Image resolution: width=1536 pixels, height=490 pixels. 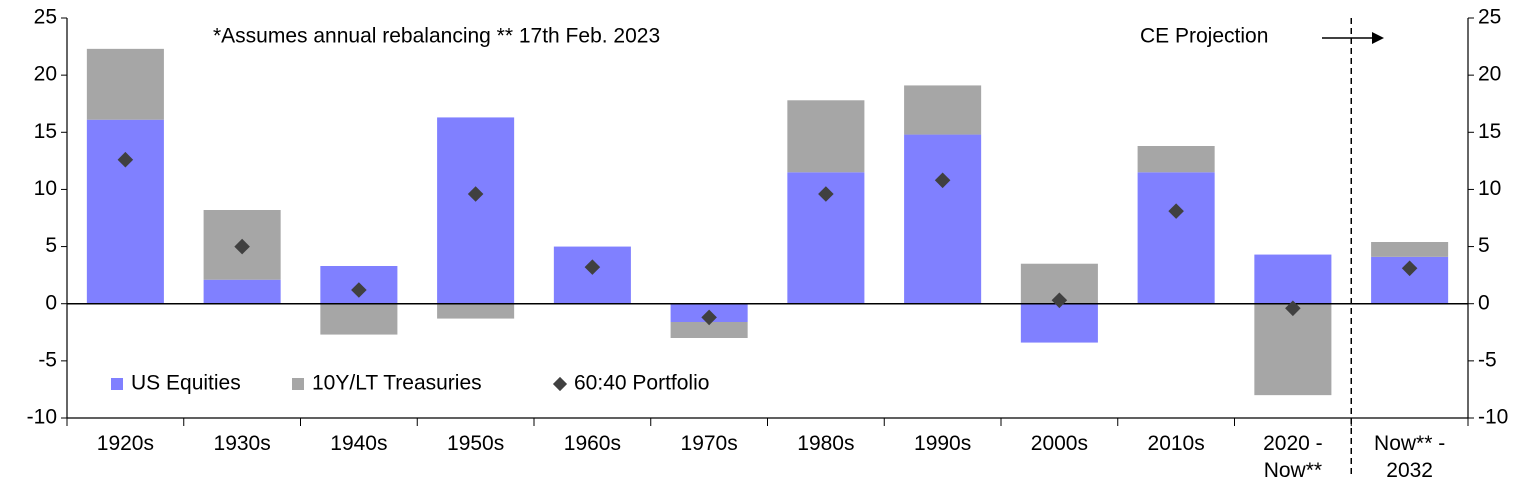 I want to click on x-tick-label: 1930s, so click(x=242, y=443).